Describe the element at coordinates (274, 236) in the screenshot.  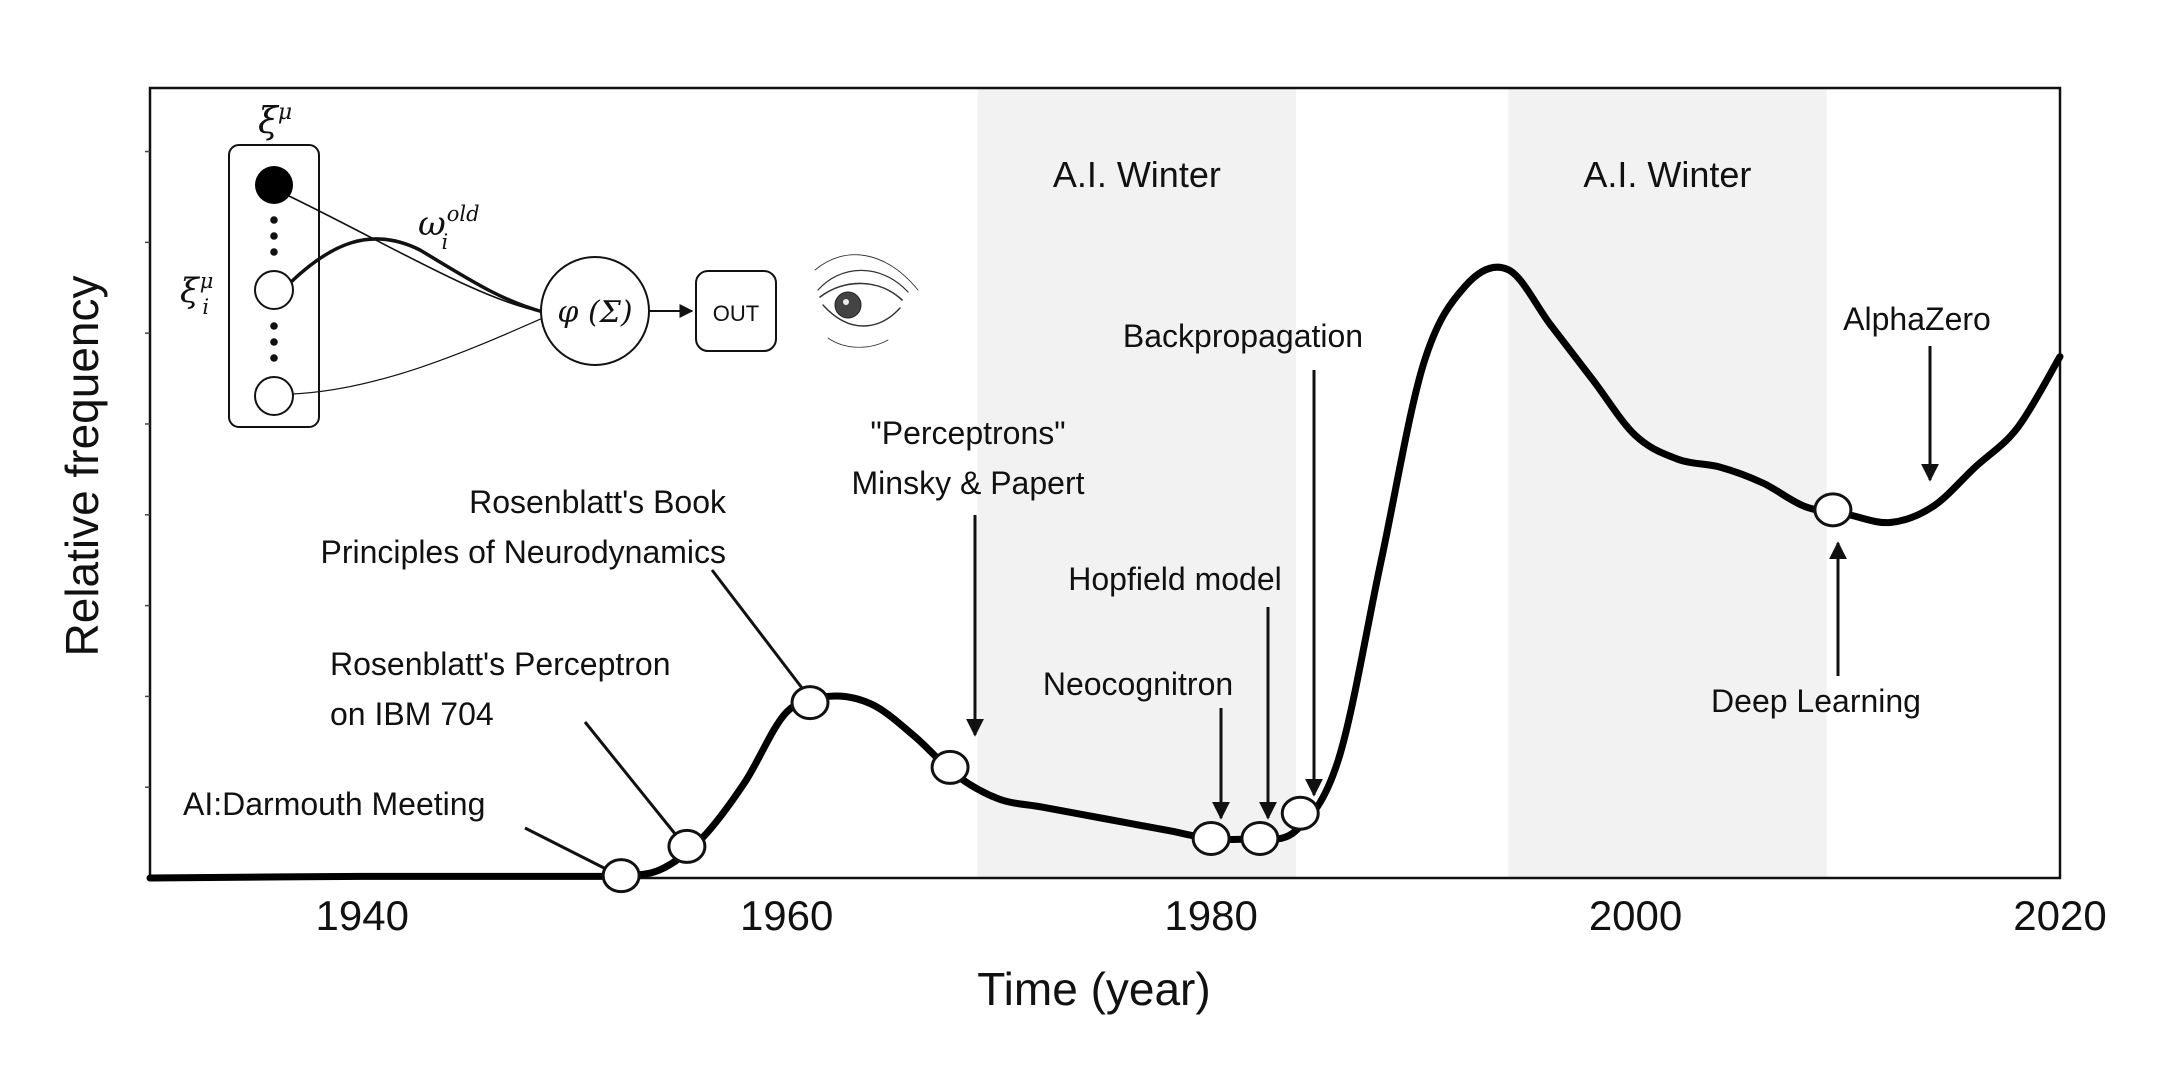
I see `ellipsis-dots-upper` at that location.